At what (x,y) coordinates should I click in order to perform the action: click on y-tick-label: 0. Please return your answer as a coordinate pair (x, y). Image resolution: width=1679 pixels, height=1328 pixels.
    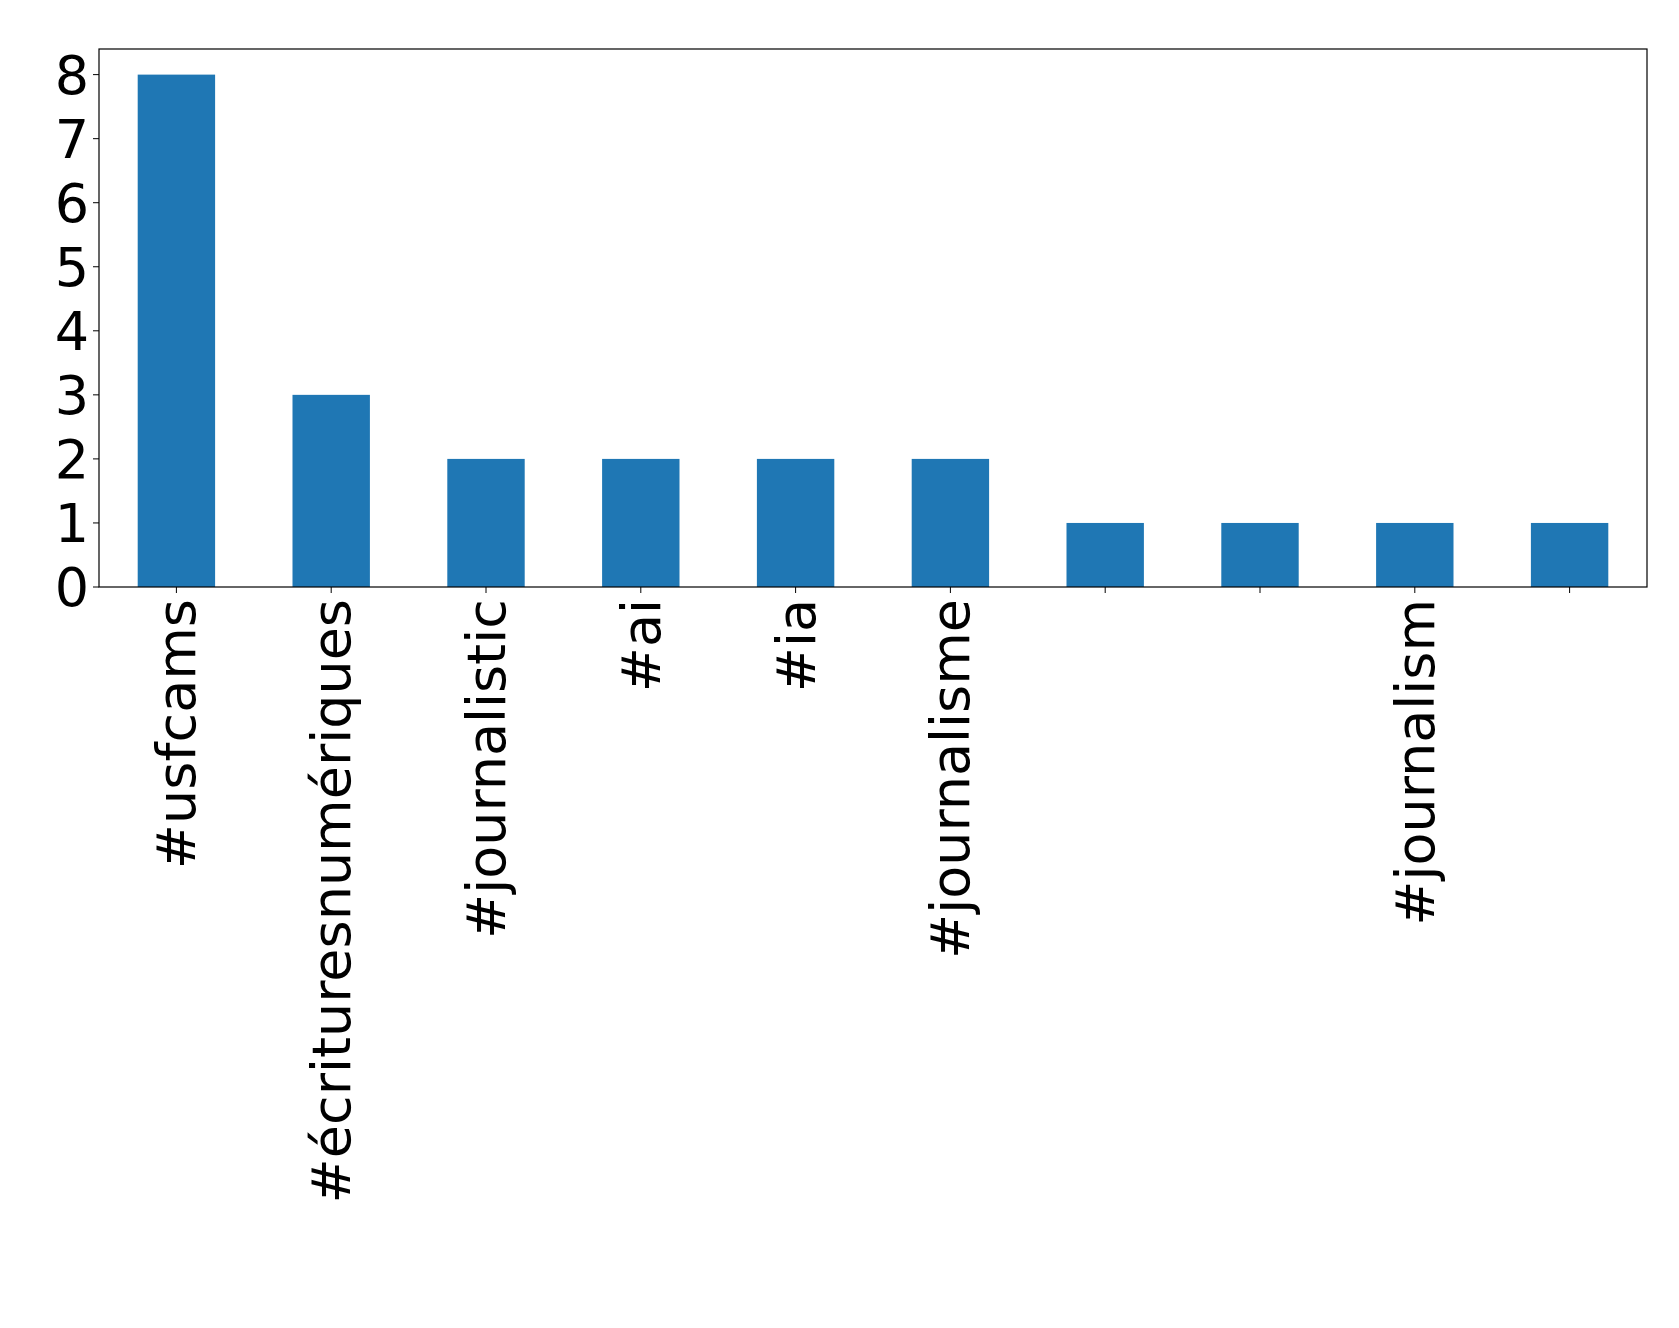
    Looking at the image, I should click on (71, 587).